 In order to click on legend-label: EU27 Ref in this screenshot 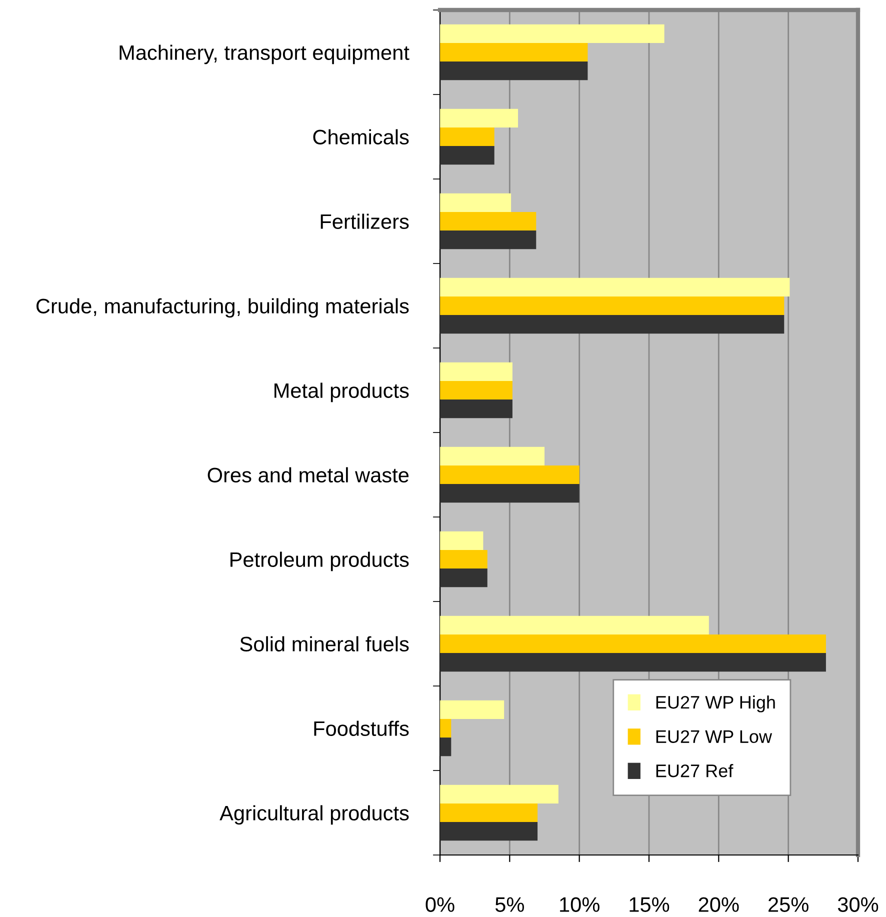, I will do `click(695, 771)`.